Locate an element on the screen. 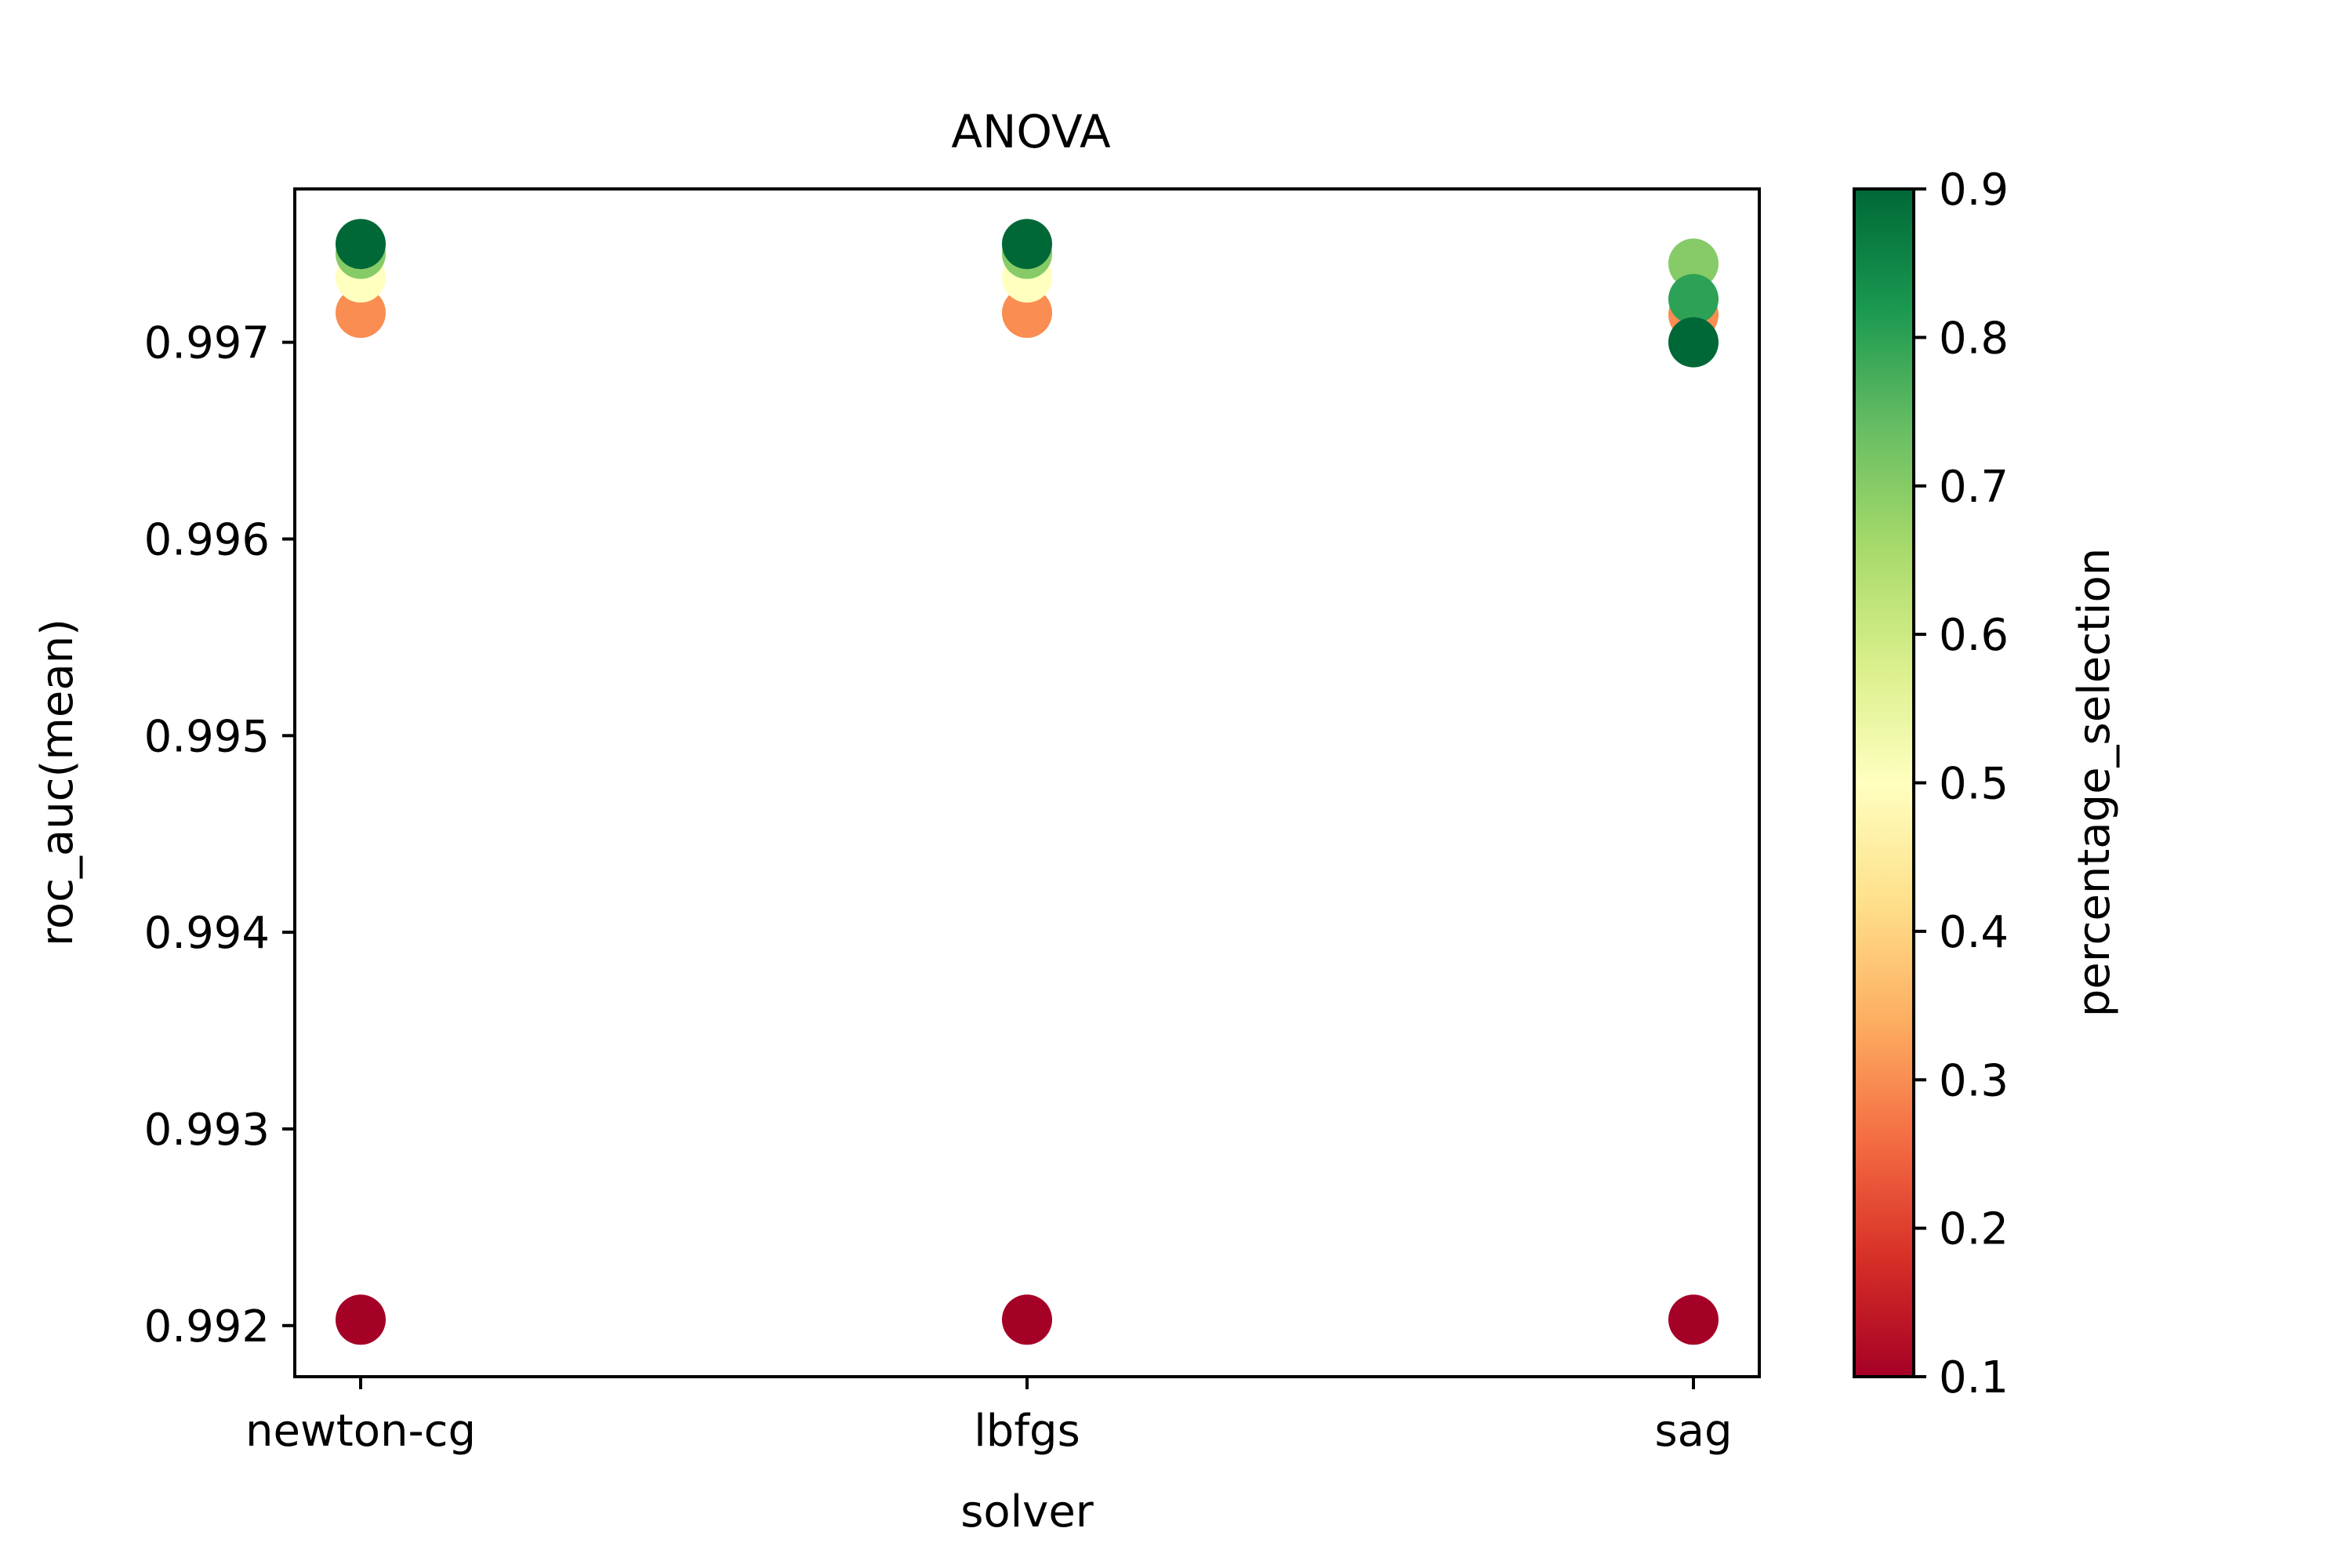  x-axis-label: solver is located at coordinates (1027, 1511).